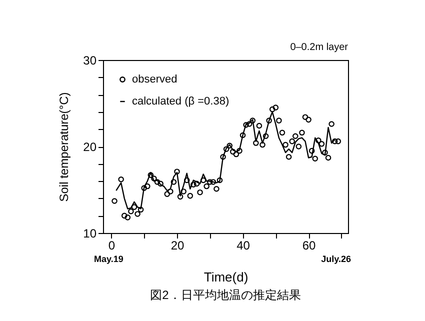  Describe the element at coordinates (90, 61) in the screenshot. I see `y-tick-label: 30` at that location.